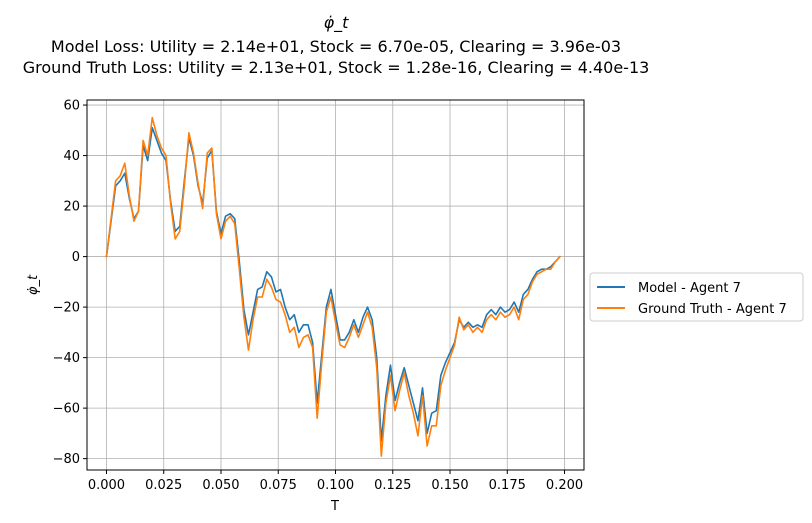 The image size is (812, 523). I want to click on y-tick-label: 60, so click(71, 106).